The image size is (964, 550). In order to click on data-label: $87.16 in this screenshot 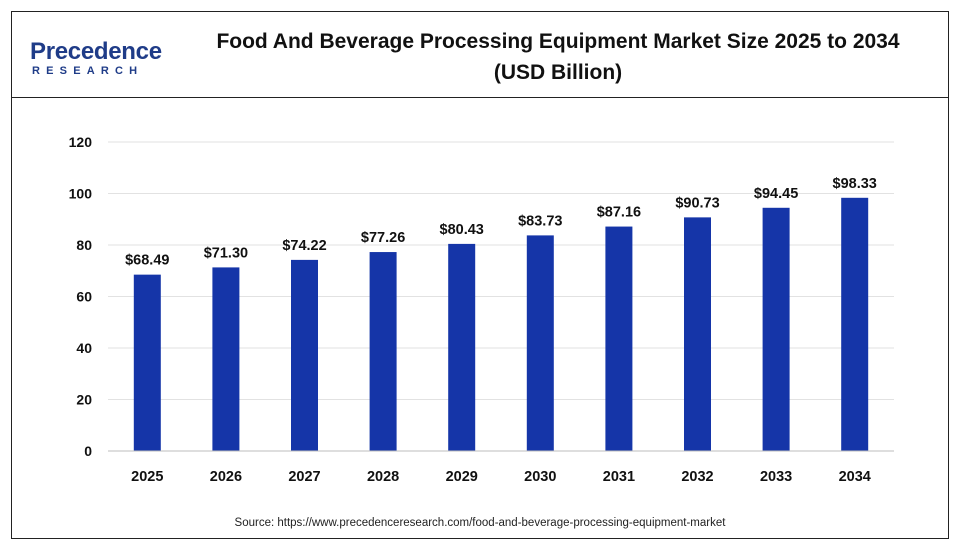, I will do `click(619, 213)`.